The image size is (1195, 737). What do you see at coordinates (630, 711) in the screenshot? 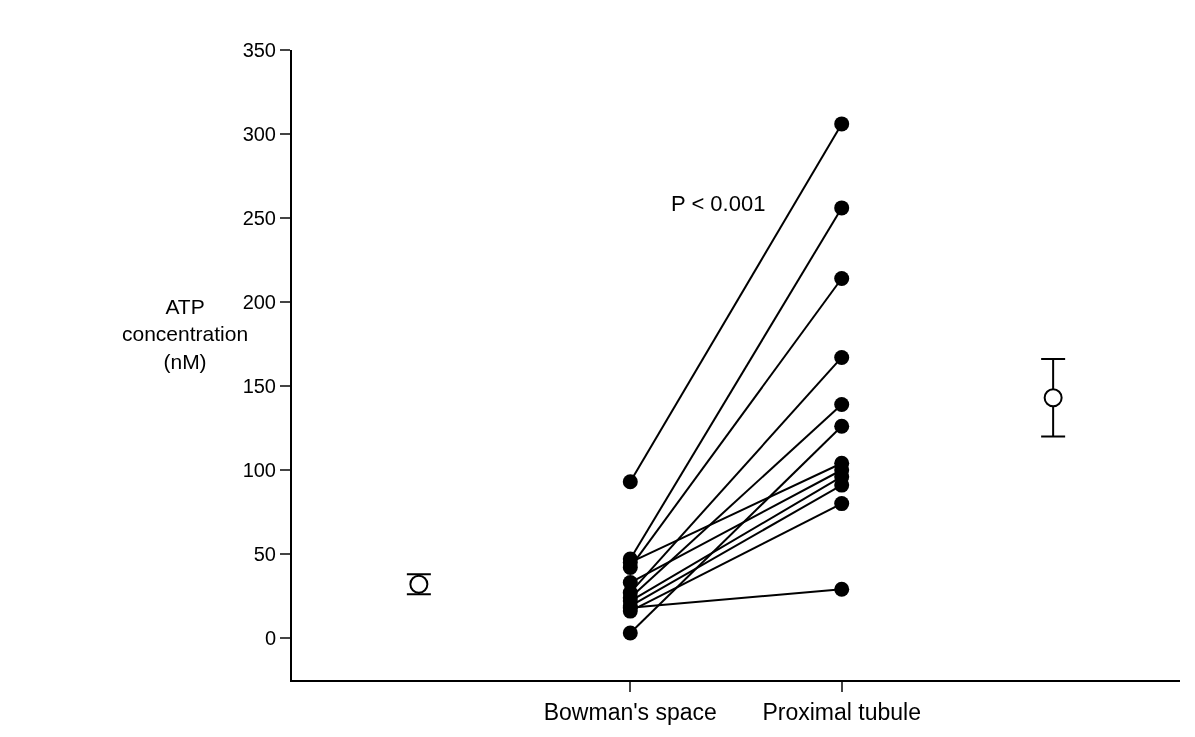
I see `x-tick-label: Bowman's space` at bounding box center [630, 711].